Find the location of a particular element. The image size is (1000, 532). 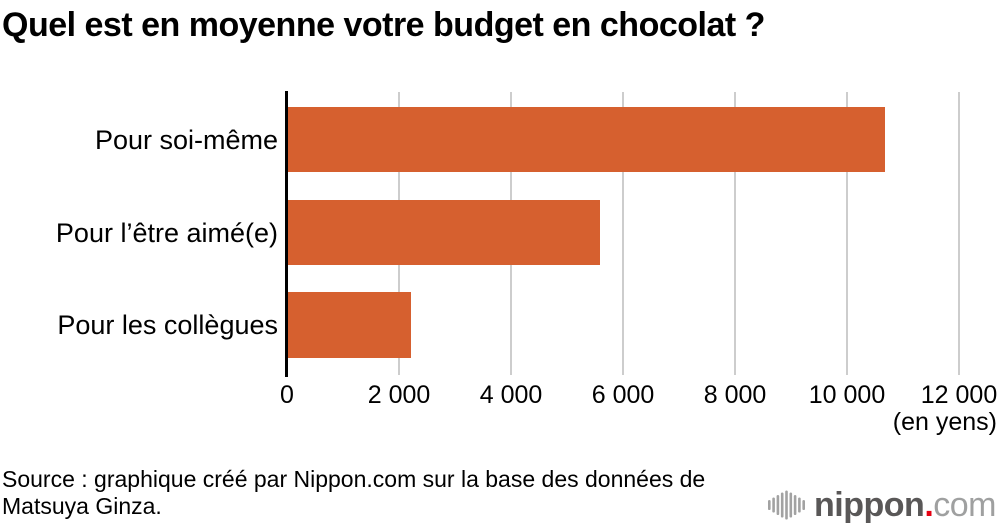

x-tick-label: 0 is located at coordinates (287, 395).